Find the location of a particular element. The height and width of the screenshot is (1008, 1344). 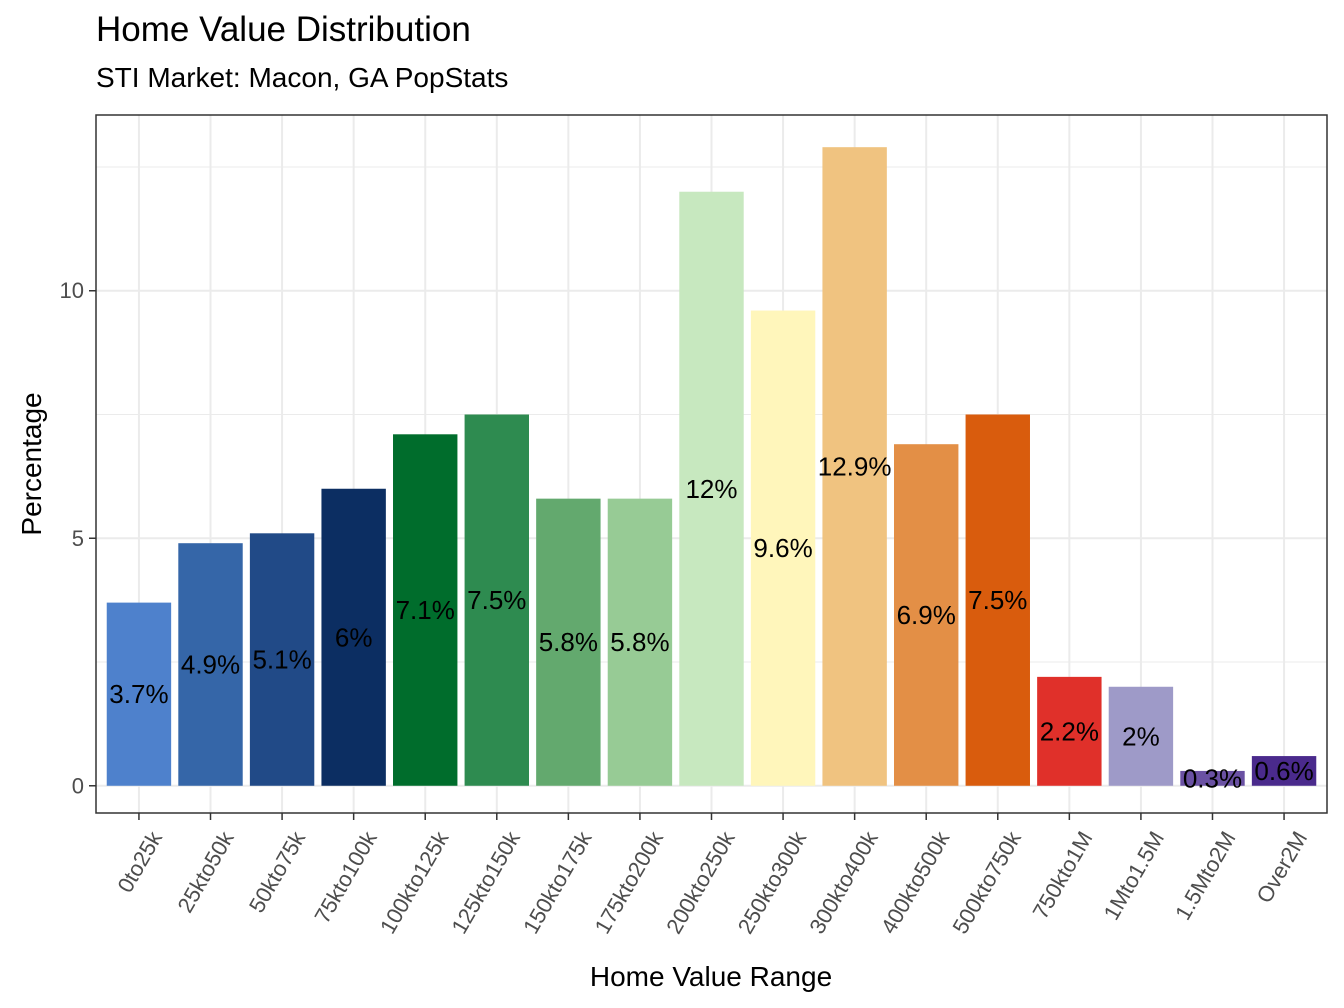

x-tick-label: 1Mto1.5M is located at coordinates (1134, 875).